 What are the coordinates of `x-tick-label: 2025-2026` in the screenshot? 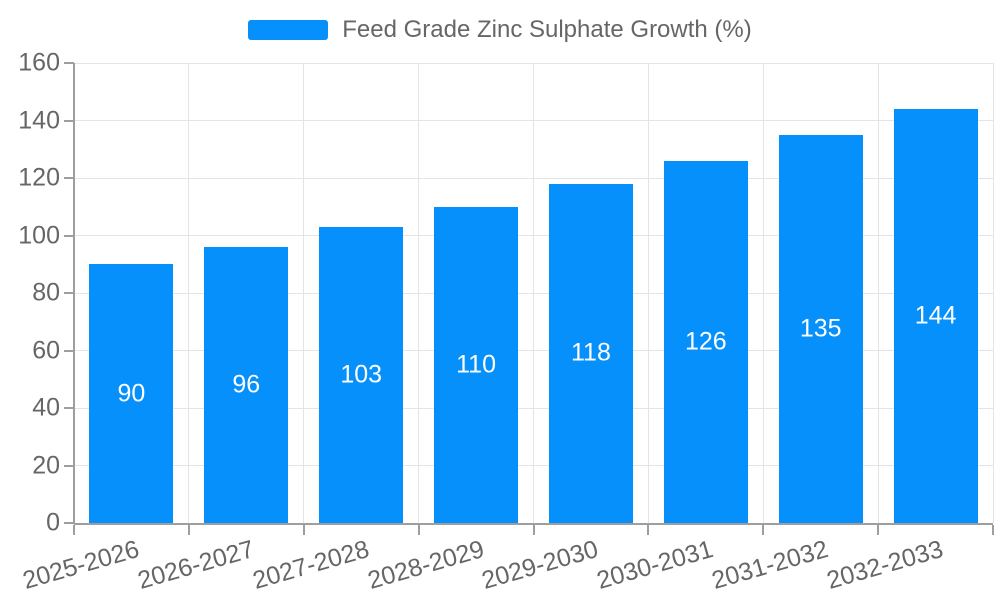 It's located at (81, 565).